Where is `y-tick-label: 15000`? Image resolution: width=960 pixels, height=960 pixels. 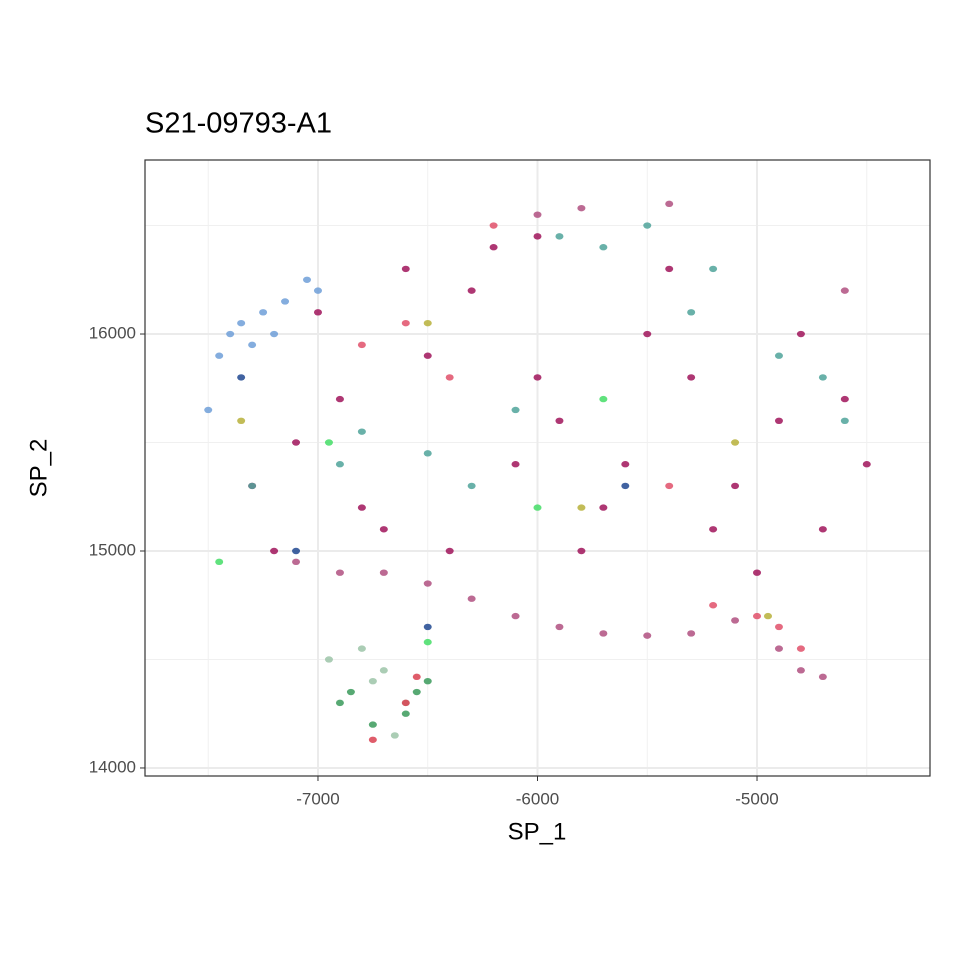 y-tick-label: 15000 is located at coordinates (112, 549).